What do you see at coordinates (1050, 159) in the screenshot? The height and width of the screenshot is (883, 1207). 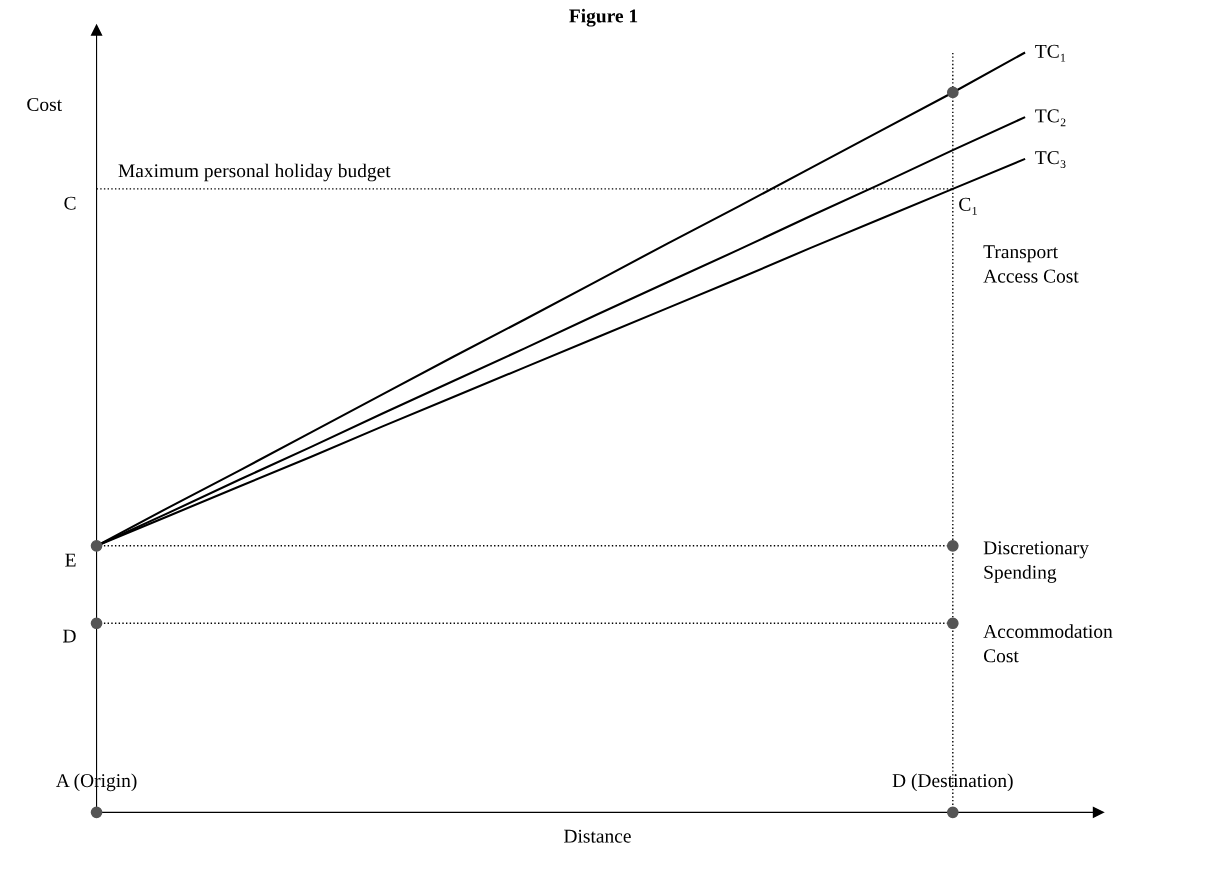 I see `series-label: TC₃` at bounding box center [1050, 159].